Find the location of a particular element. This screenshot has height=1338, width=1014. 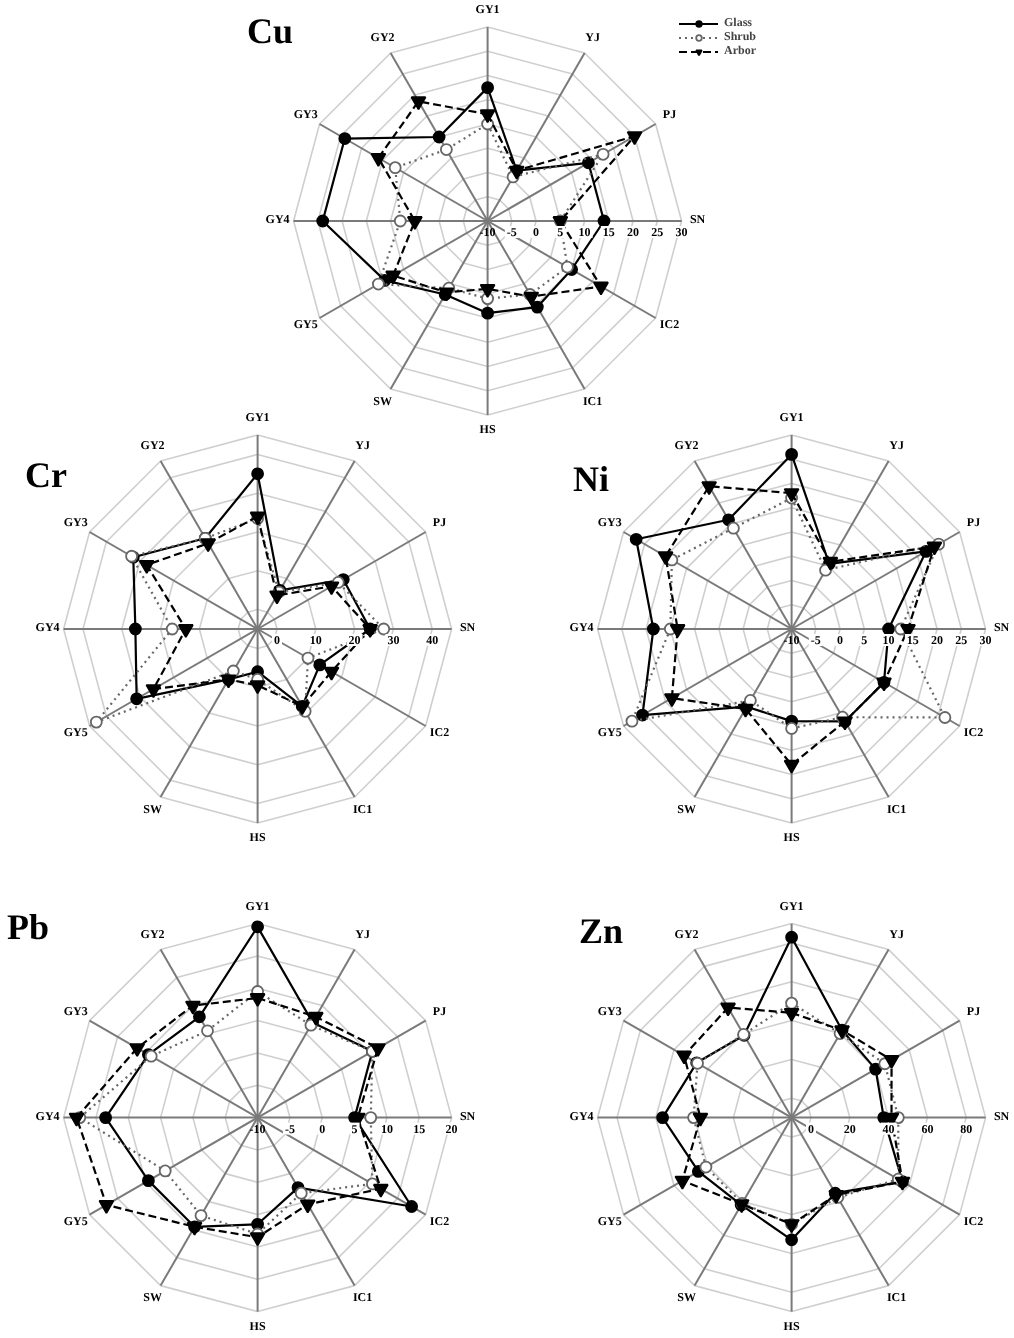

text: Ni is located at coordinates (591, 479).